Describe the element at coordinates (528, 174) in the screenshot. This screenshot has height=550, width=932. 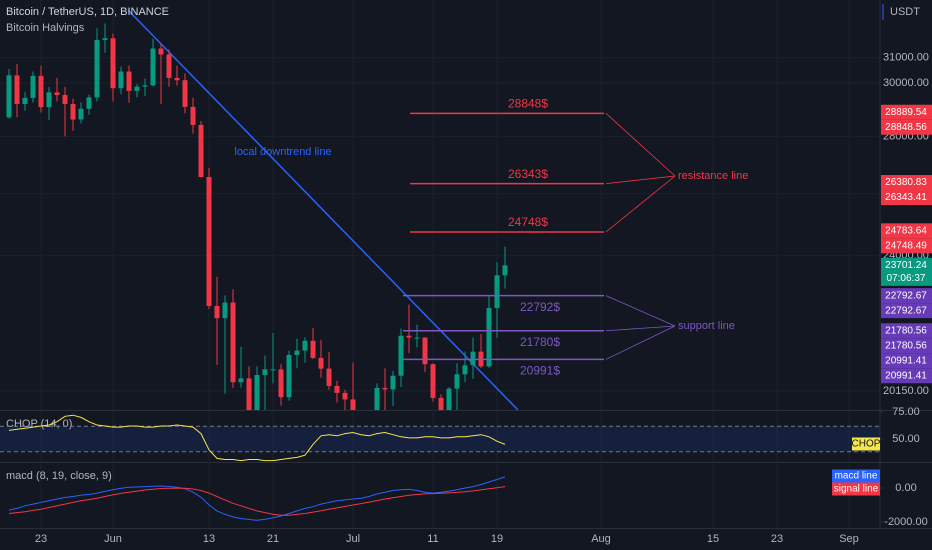
I see `level-label: 26343$` at that location.